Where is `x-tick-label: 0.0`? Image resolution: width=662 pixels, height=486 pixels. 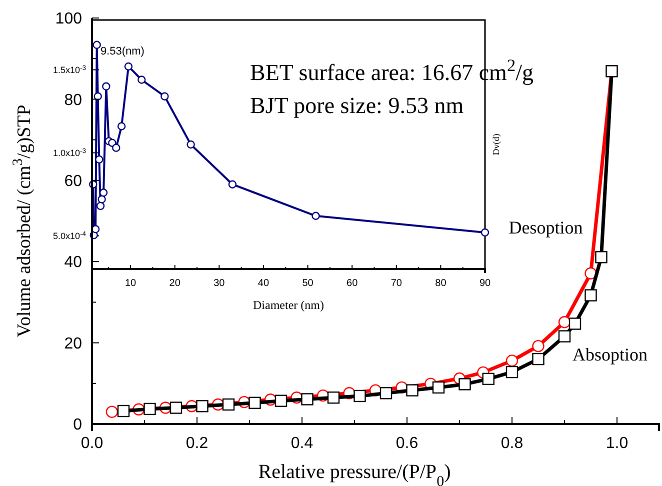
x-tick-label: 0.0 is located at coordinates (92, 443).